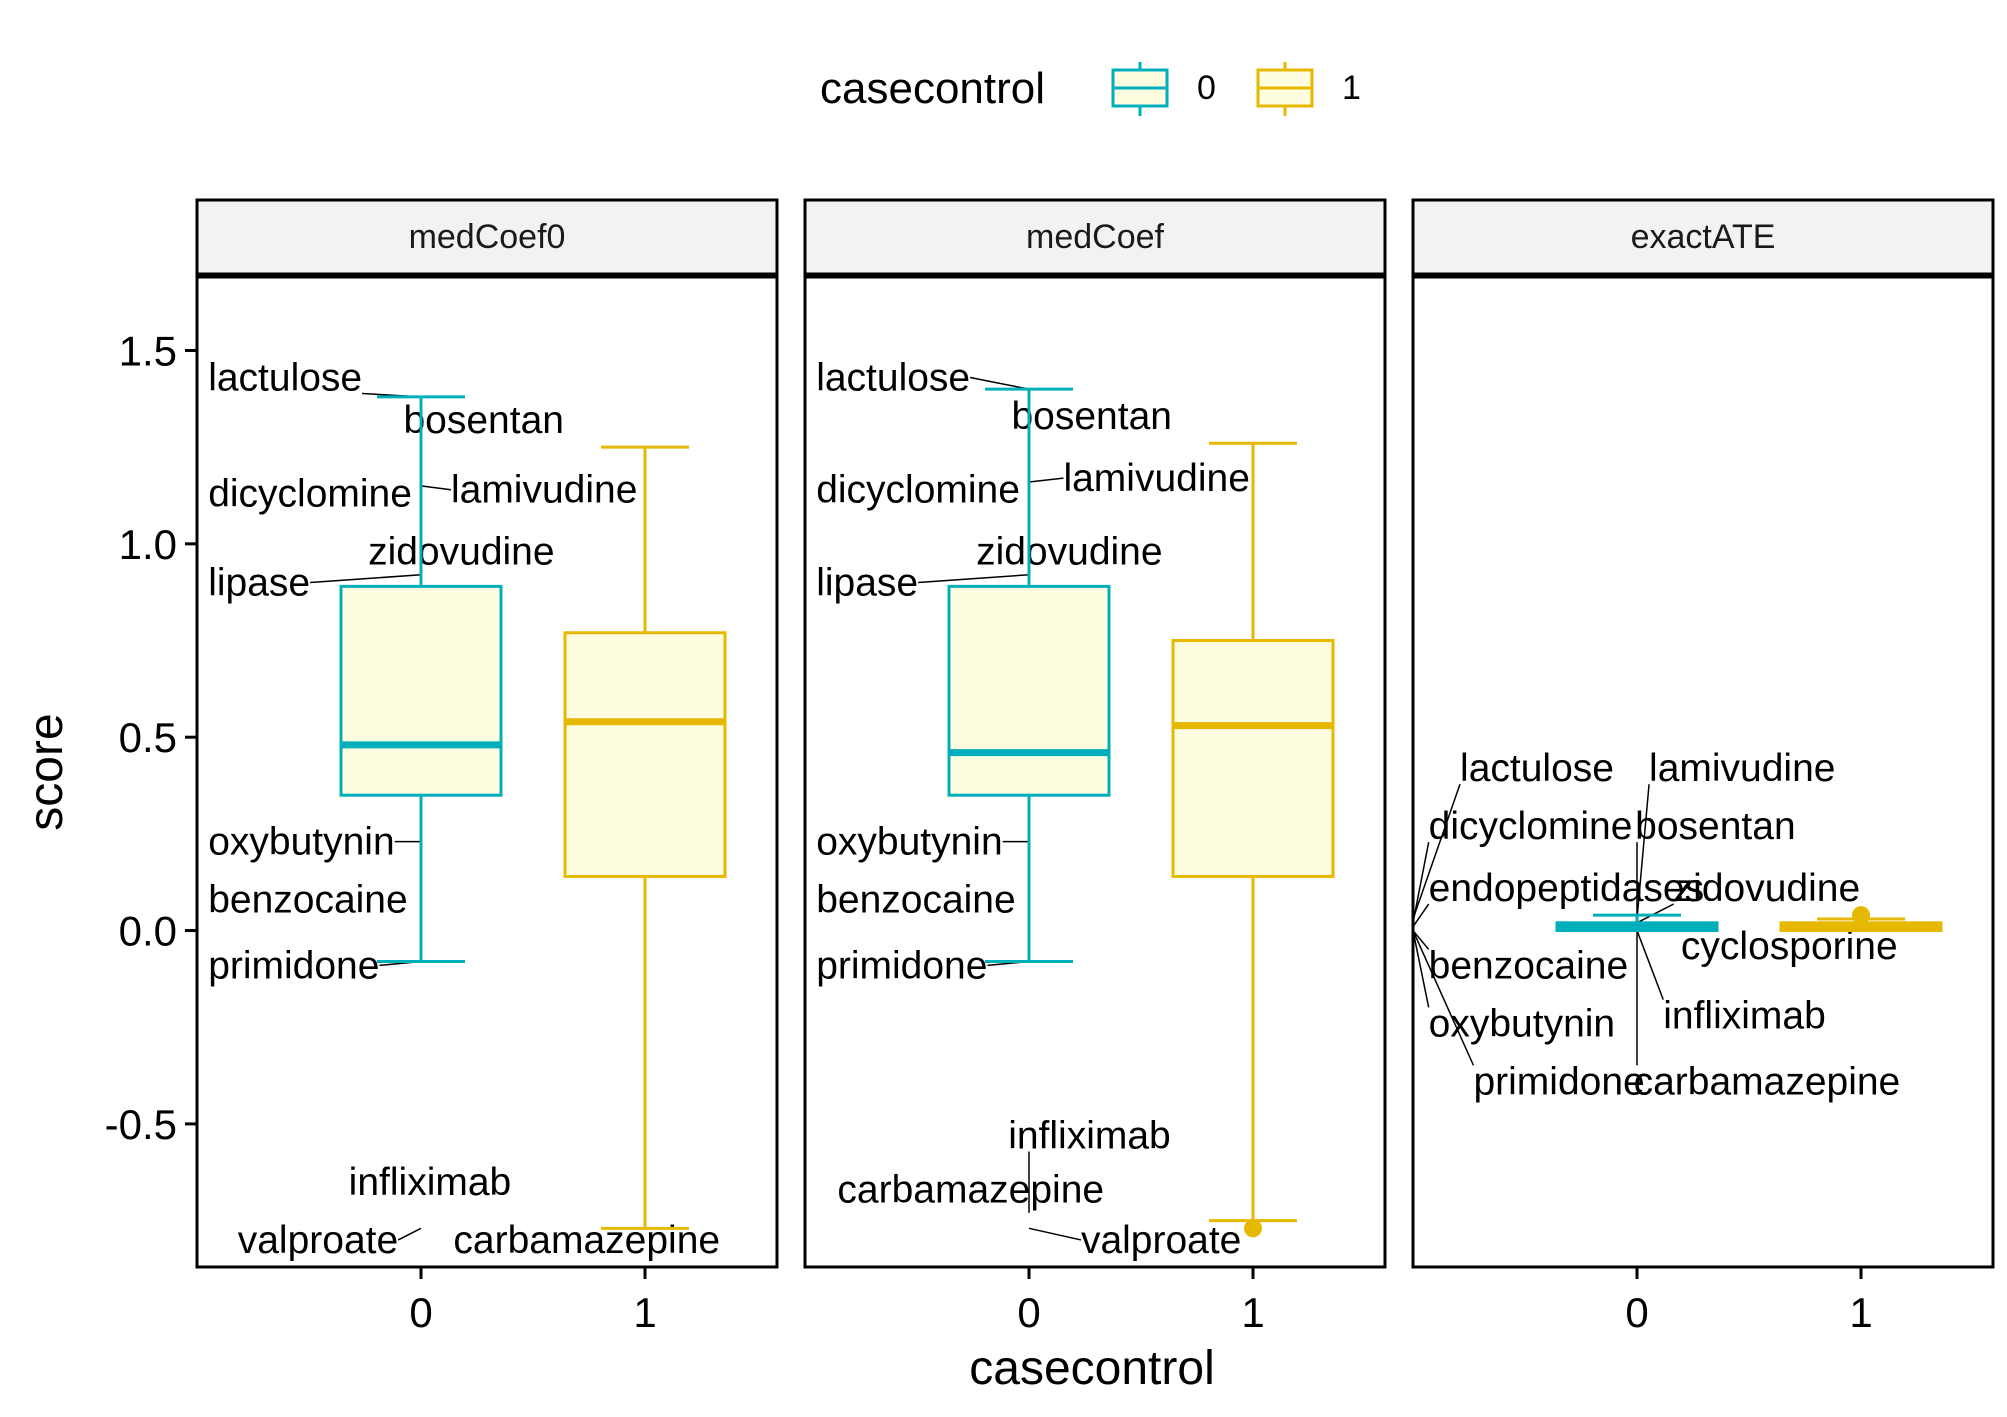 The height and width of the screenshot is (1417, 2007). What do you see at coordinates (1789, 946) in the screenshot?
I see `drug-label: cyclosporine` at bounding box center [1789, 946].